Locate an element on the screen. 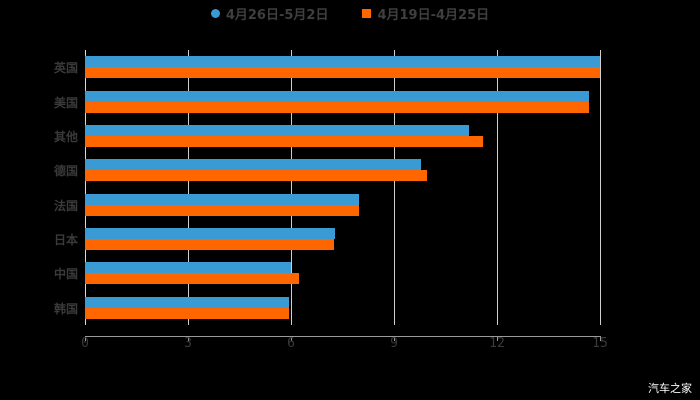  legend-marker-square is located at coordinates (367, 13).